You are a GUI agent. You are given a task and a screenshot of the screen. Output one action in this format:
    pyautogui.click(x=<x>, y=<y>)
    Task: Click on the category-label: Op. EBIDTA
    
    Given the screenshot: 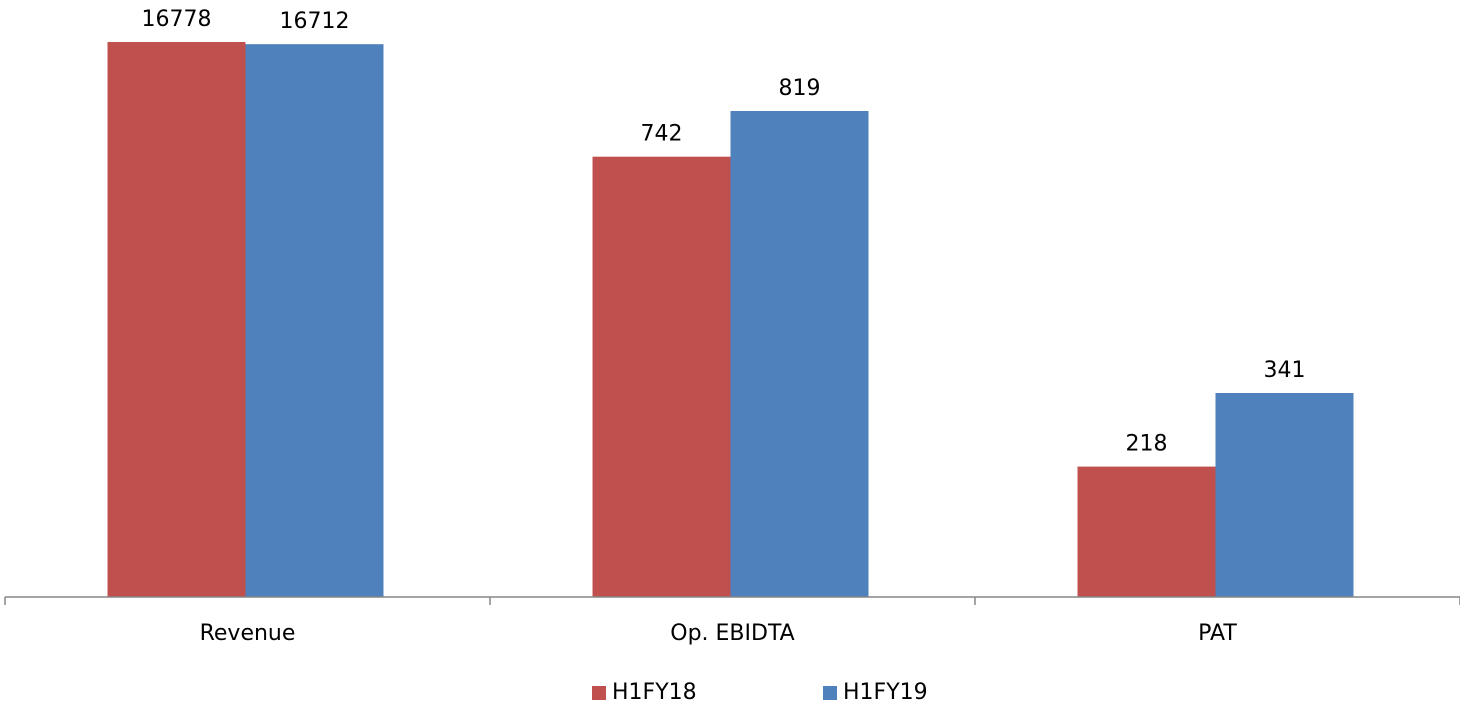 What is the action you would take?
    pyautogui.click(x=732, y=633)
    